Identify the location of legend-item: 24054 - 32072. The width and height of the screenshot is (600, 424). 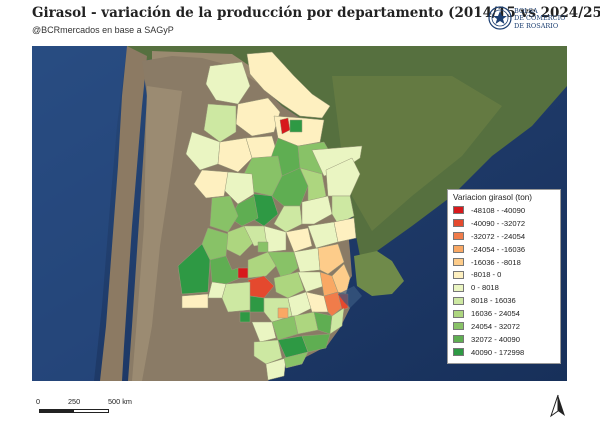
(504, 326).